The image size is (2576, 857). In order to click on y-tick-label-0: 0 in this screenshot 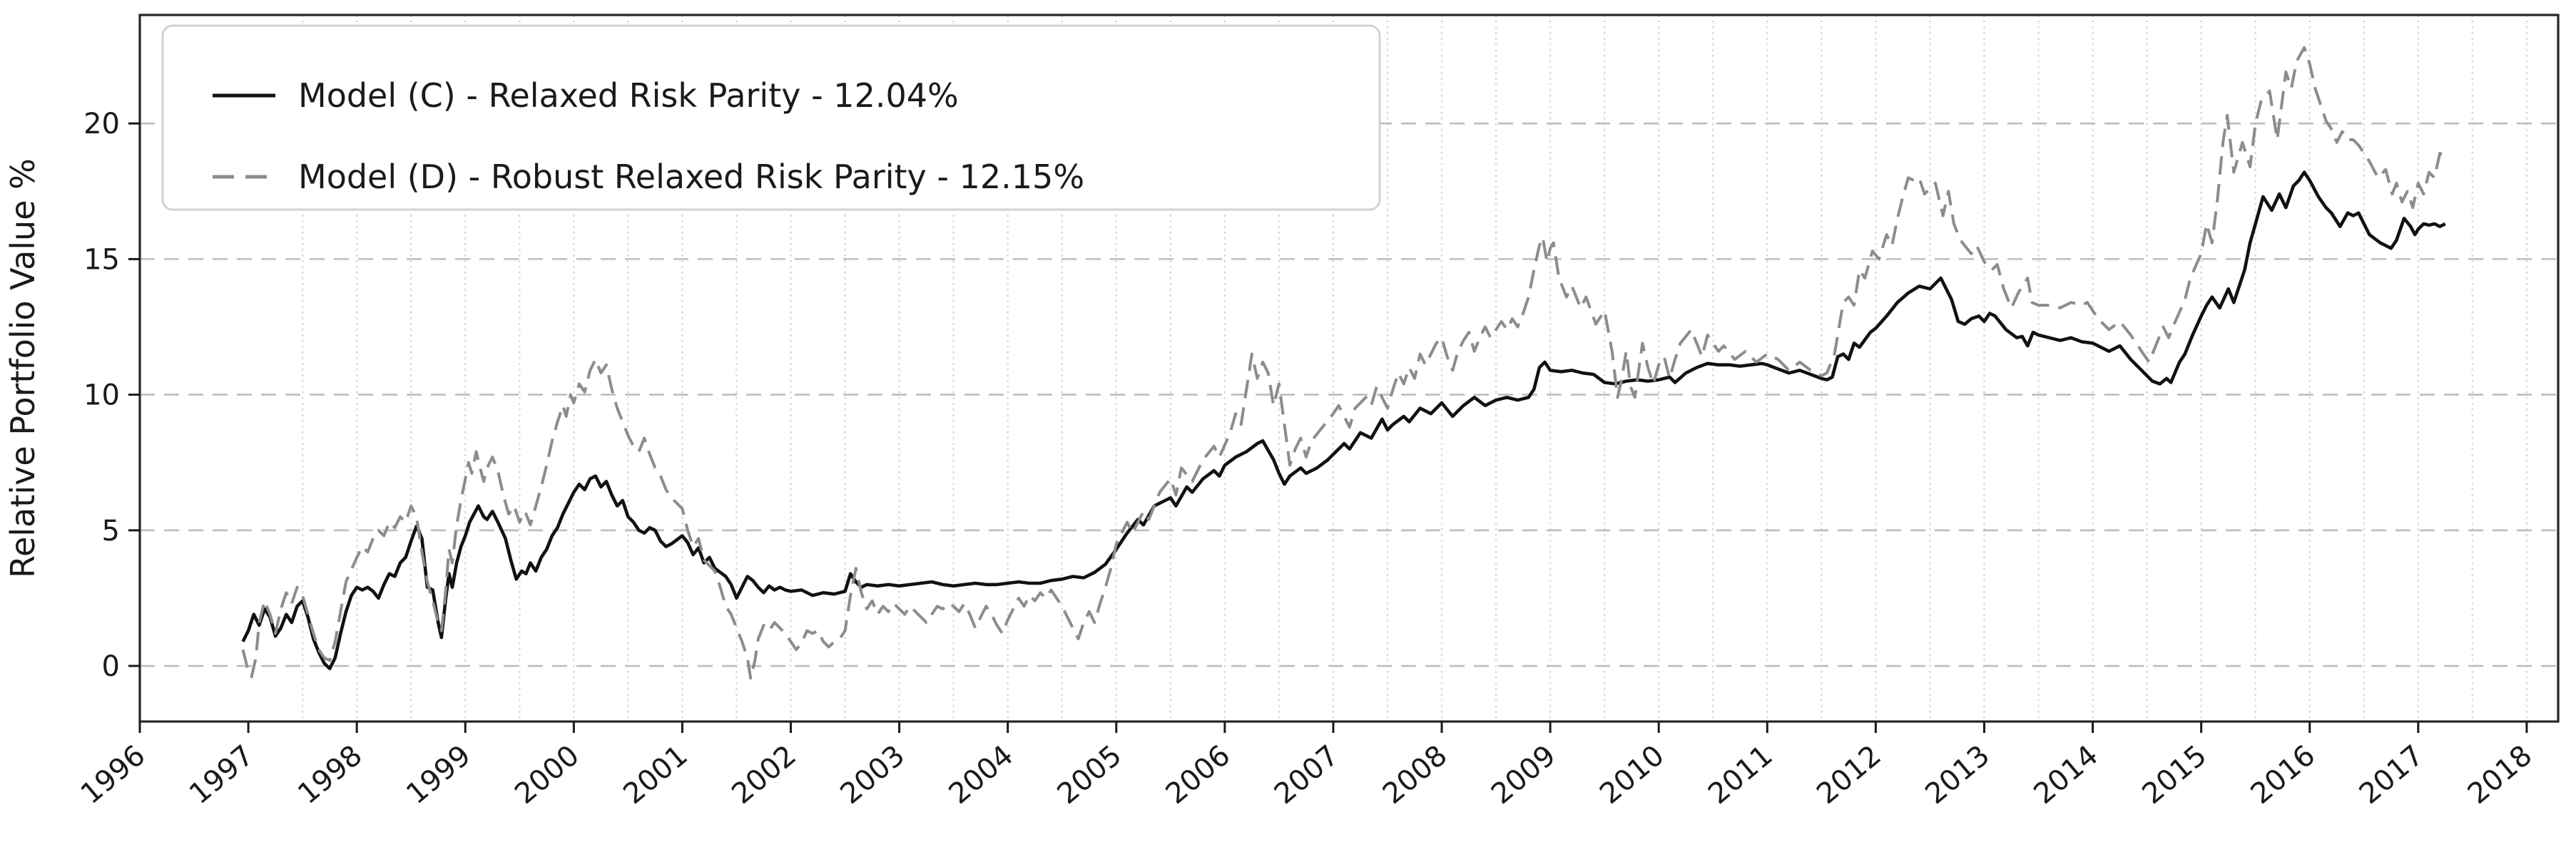, I will do `click(111, 667)`.